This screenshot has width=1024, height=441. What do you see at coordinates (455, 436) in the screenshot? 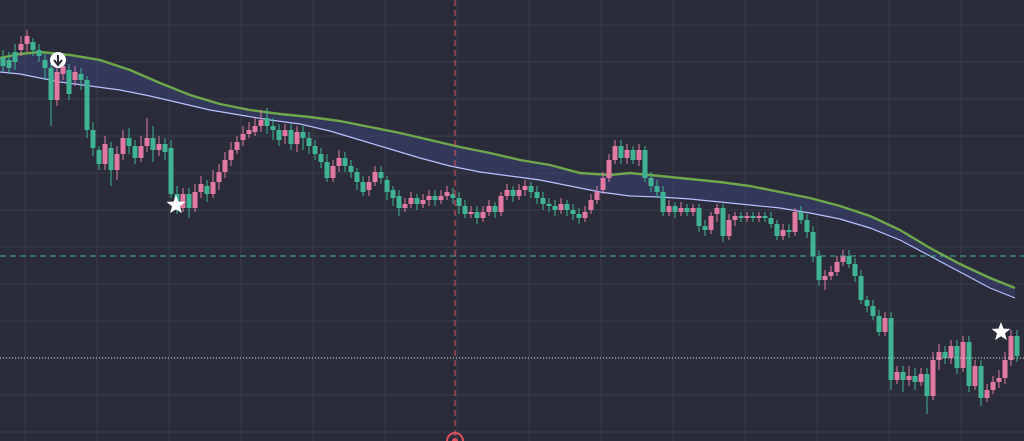
I see `crosshair-handle-icon` at bounding box center [455, 436].